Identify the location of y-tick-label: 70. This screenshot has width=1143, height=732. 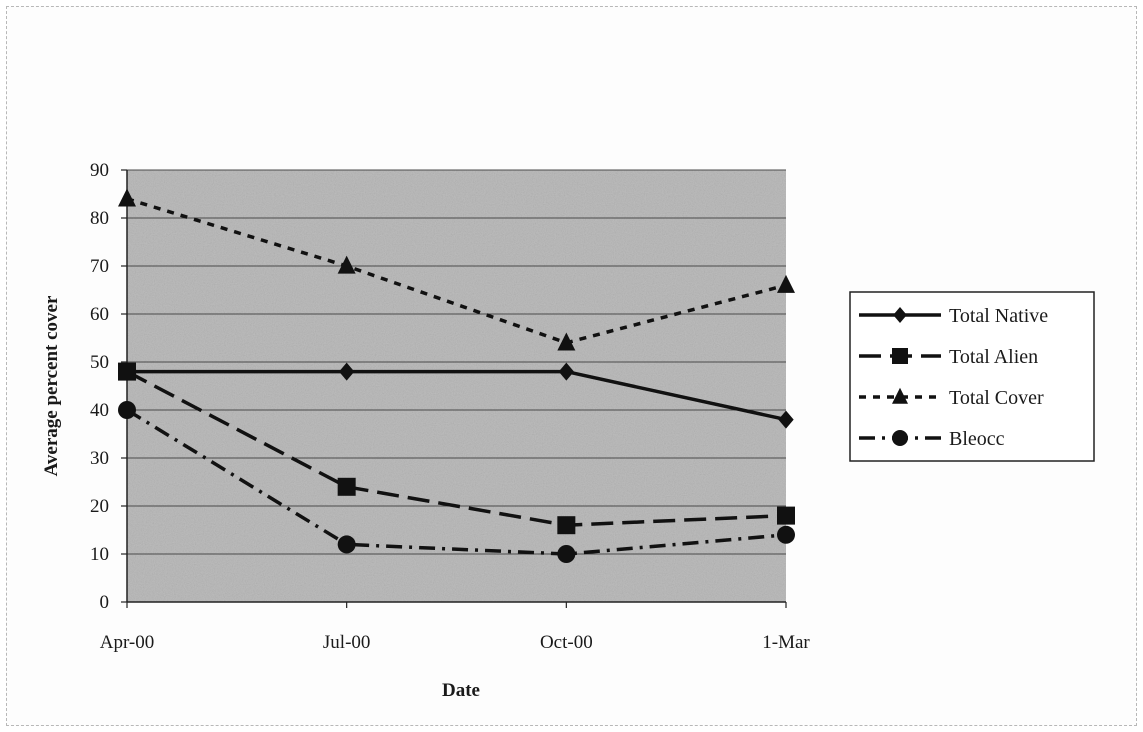
(99, 266).